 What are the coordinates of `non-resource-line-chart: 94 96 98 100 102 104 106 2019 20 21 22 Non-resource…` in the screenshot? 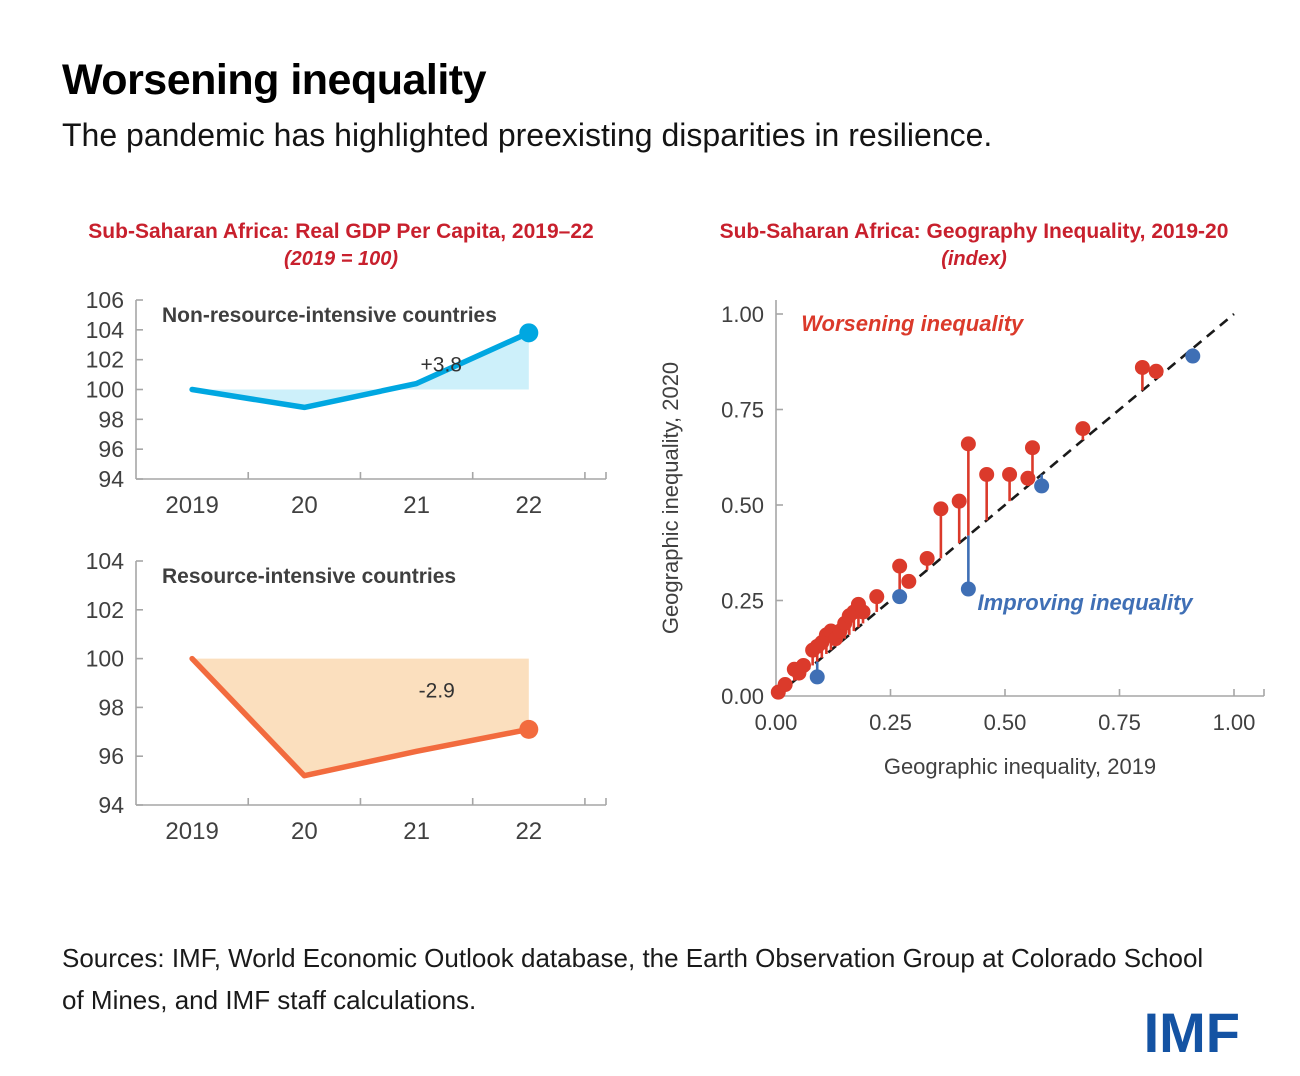 It's located at (346, 403).